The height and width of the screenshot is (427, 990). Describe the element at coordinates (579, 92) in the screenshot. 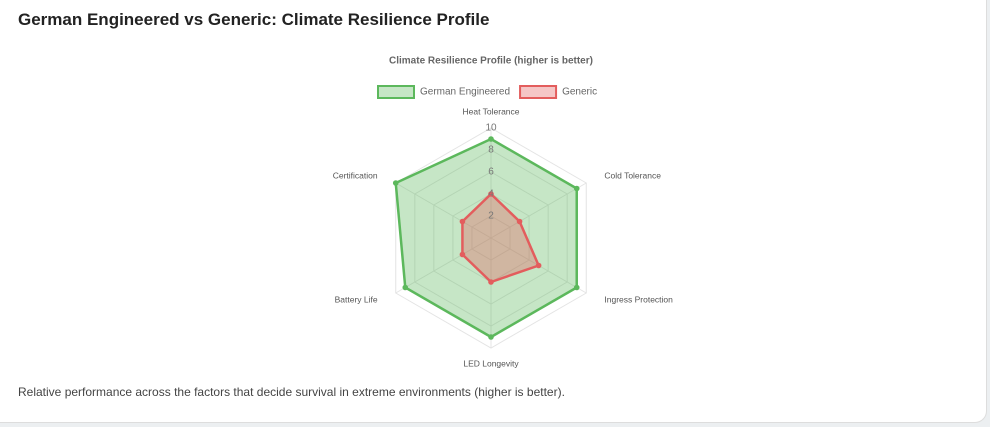

I see `legend-label: Generic` at that location.